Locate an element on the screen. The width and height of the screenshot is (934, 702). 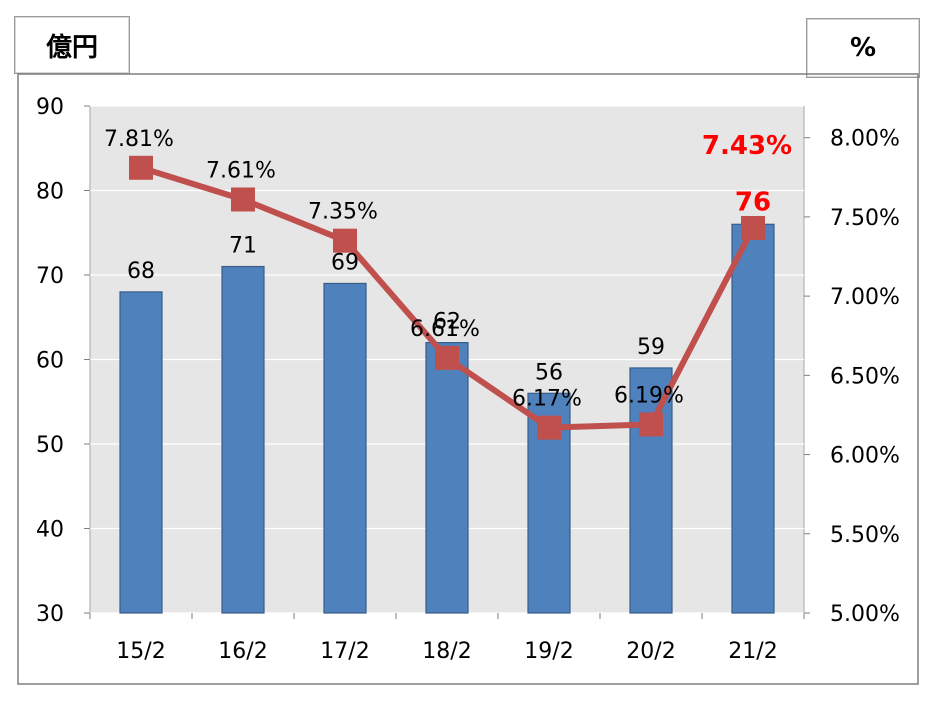
category-label: 16/2 is located at coordinates (242, 651).